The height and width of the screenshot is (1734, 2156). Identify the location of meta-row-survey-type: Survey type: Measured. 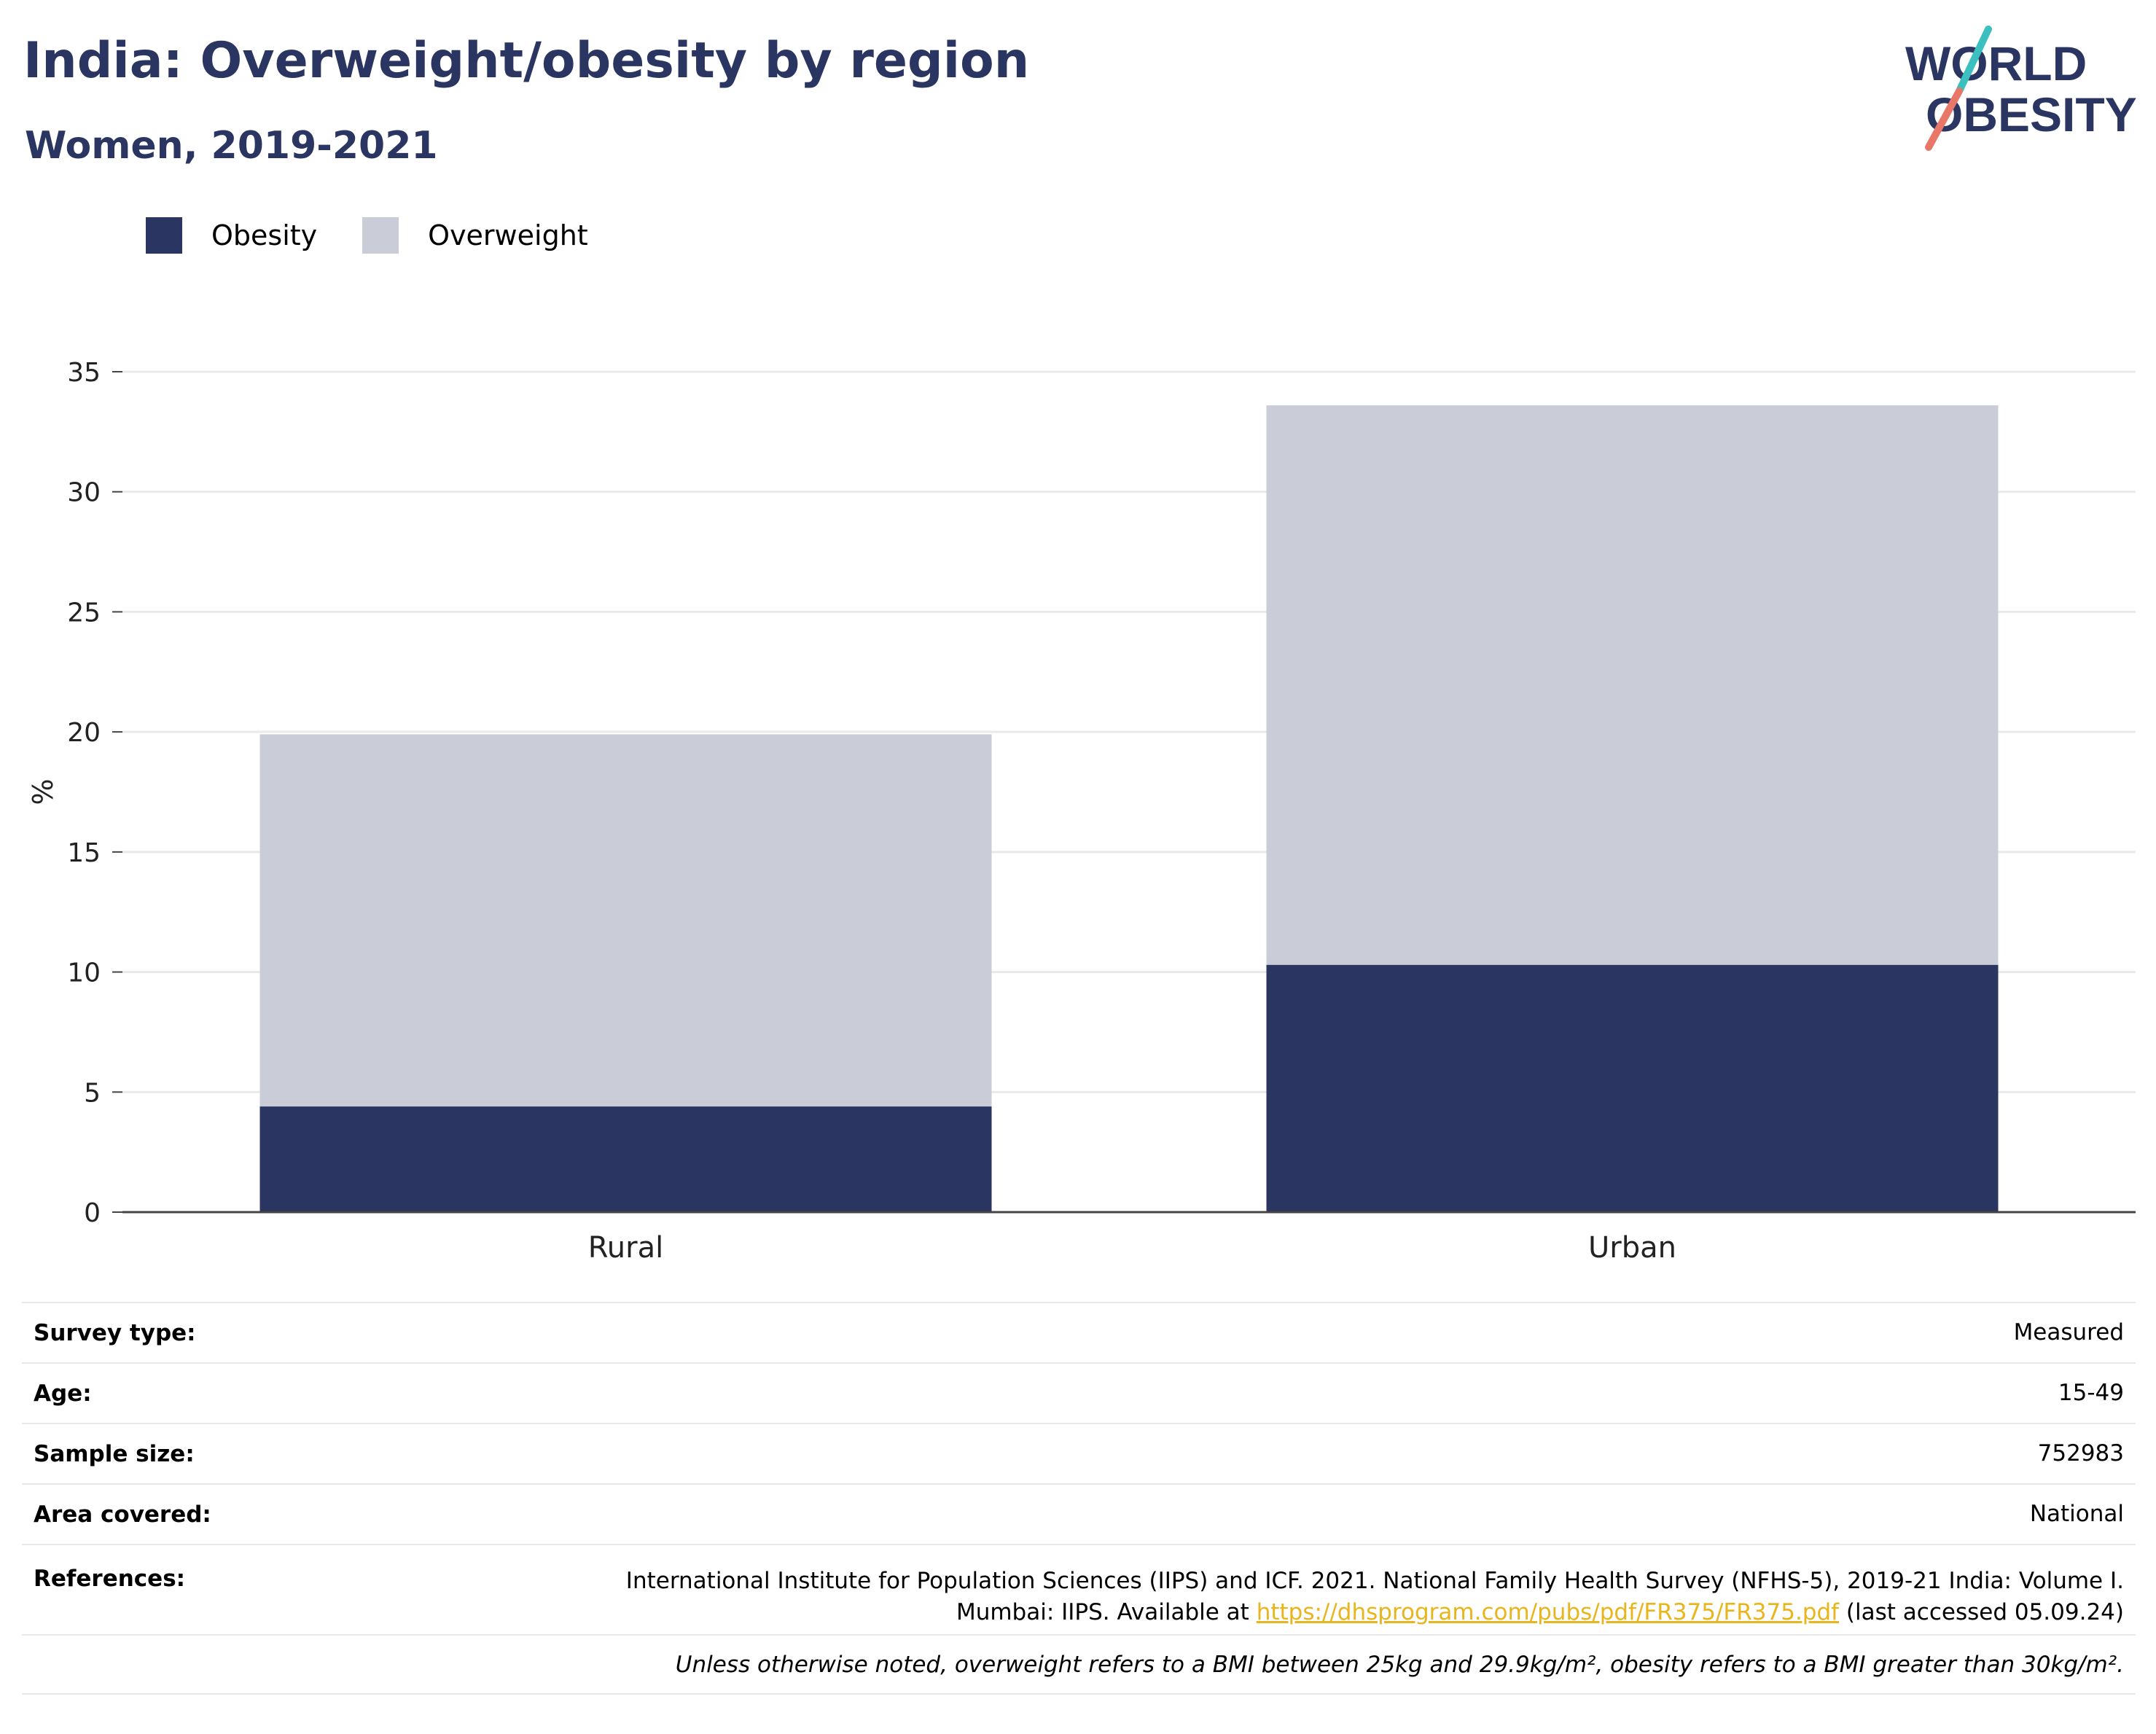
(1079, 1332).